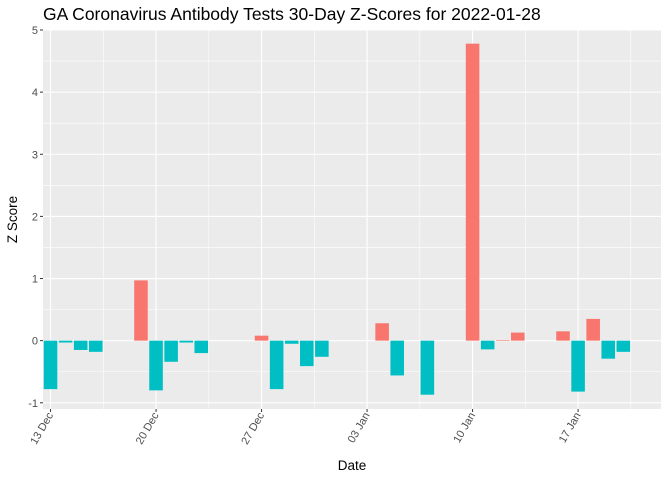  What do you see at coordinates (253, 428) in the screenshot?
I see `x-tick-label: 27 Dec` at bounding box center [253, 428].